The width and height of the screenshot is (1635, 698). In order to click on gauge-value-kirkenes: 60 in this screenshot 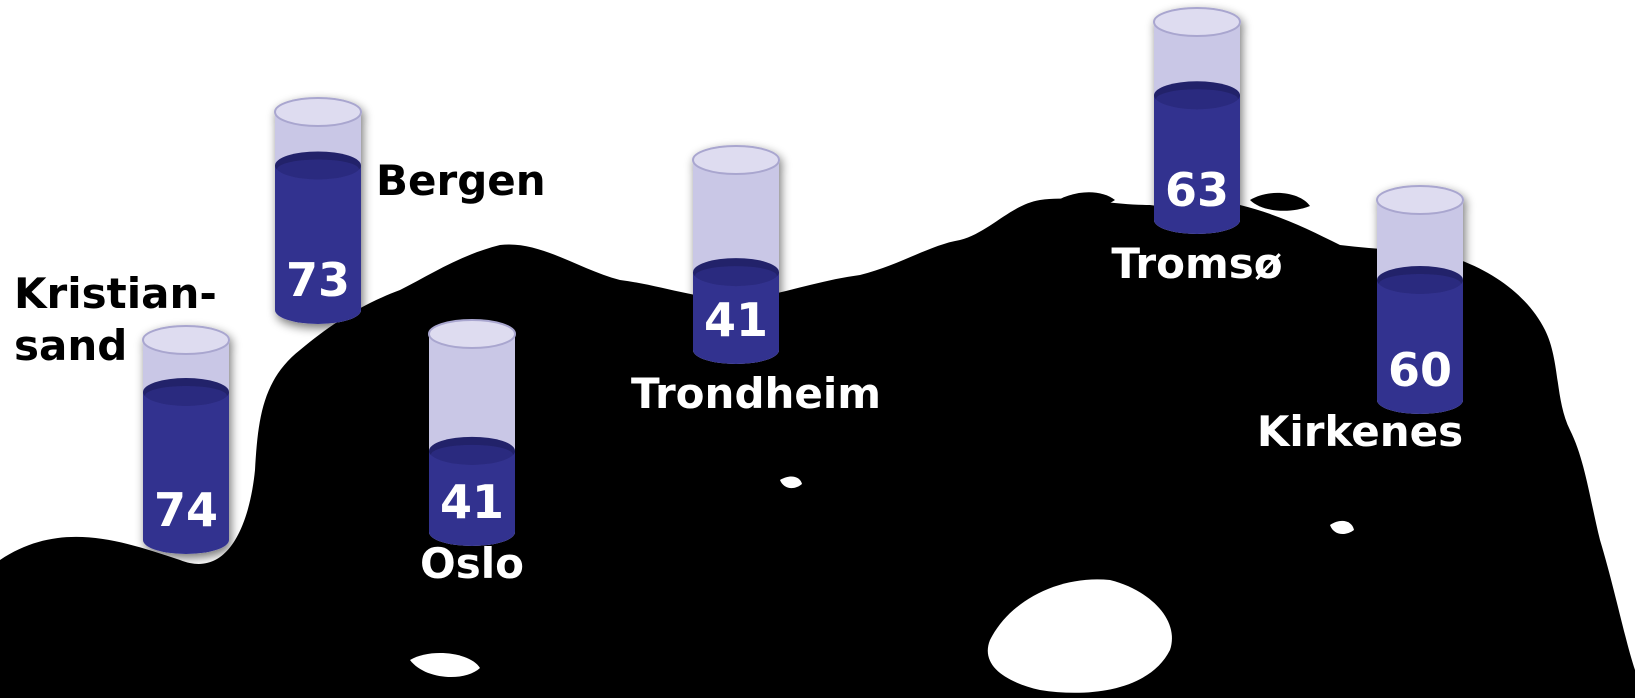, I will do `click(1420, 370)`.